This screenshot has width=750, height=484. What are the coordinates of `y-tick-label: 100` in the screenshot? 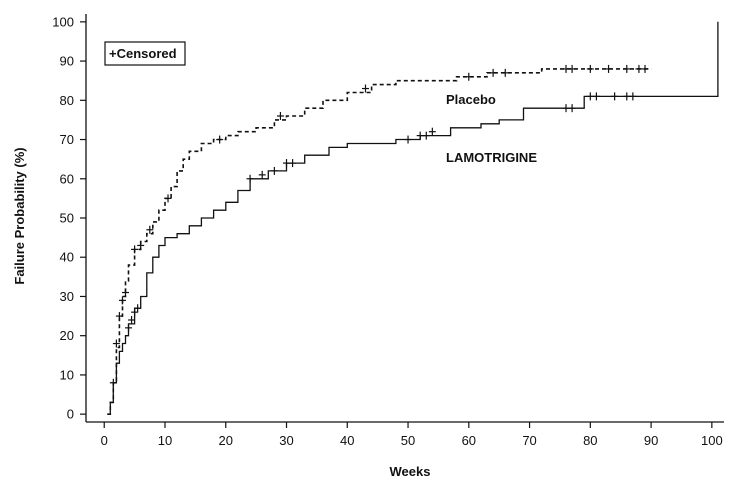 It's located at (63, 21).